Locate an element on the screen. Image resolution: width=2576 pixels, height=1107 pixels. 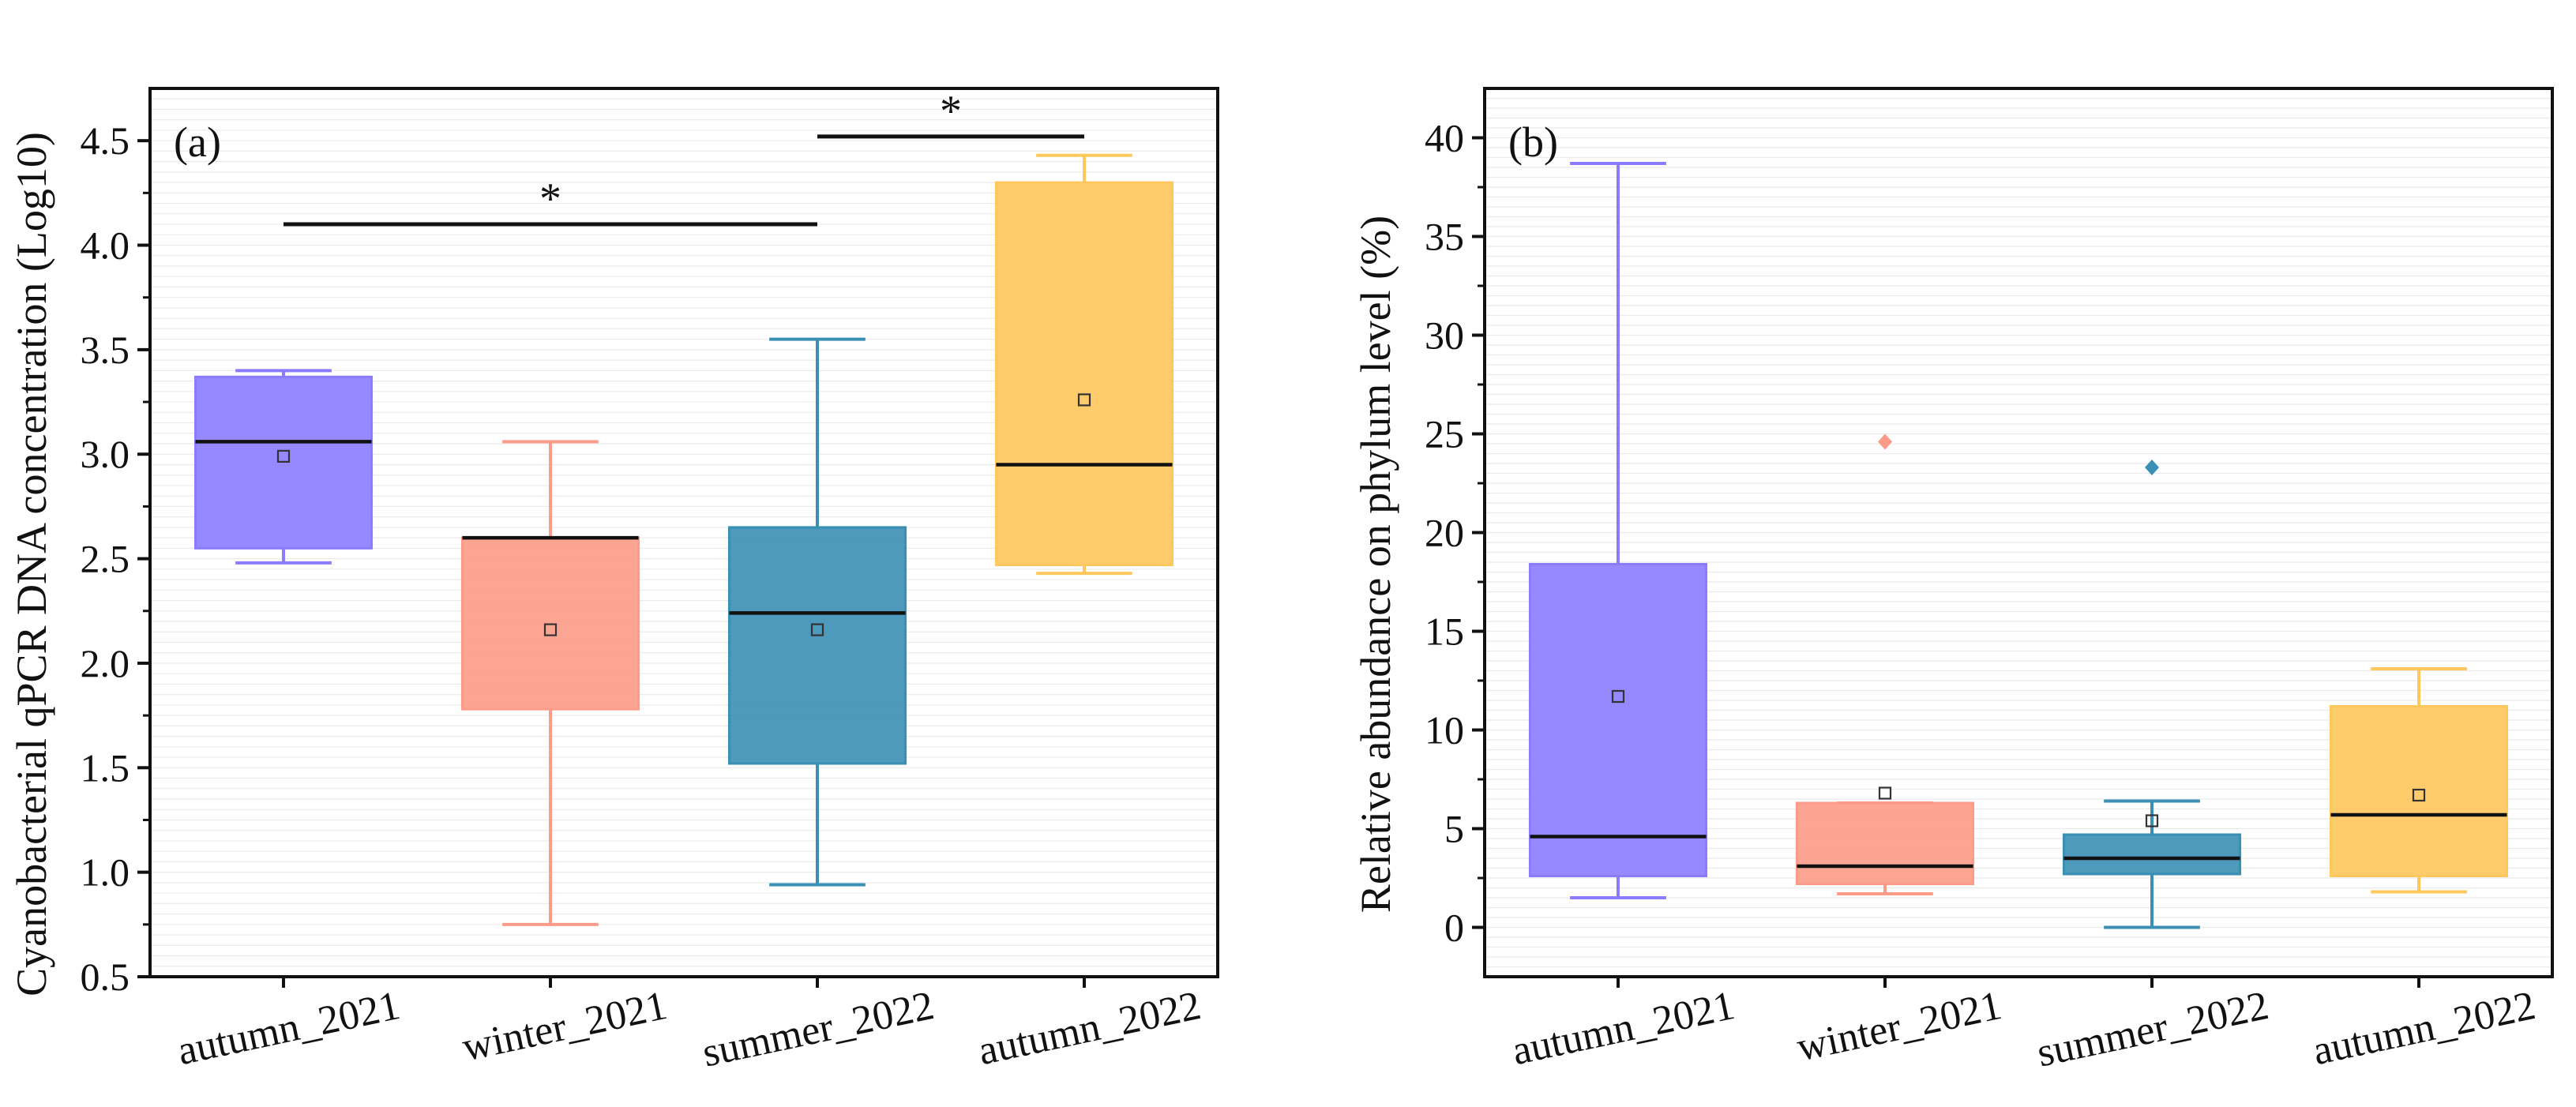
panel-label: (a) is located at coordinates (197, 142).